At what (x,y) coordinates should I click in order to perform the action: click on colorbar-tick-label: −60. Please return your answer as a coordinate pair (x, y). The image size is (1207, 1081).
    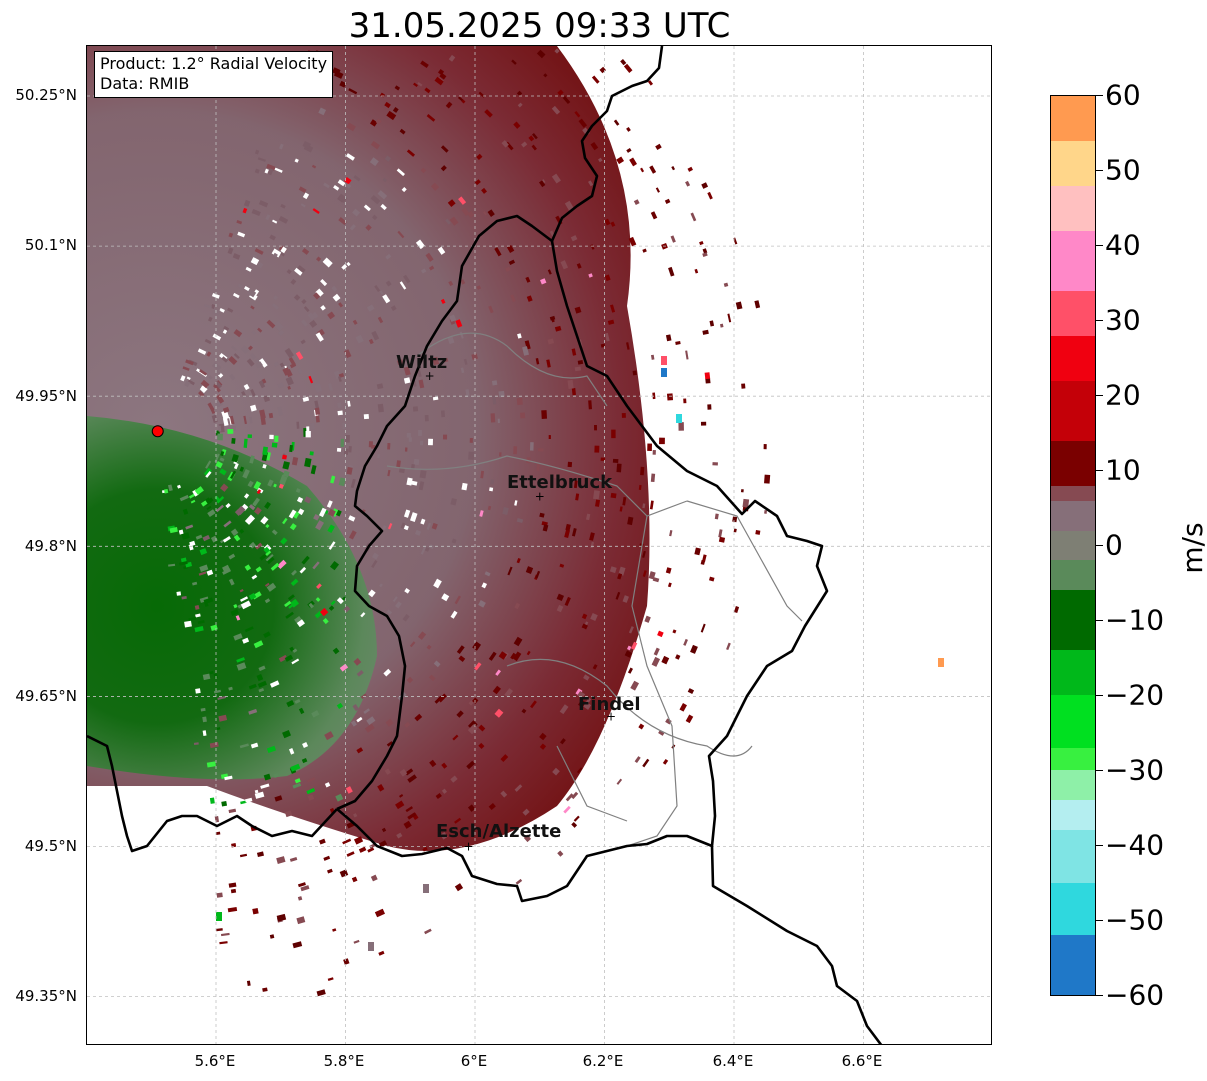
    Looking at the image, I should click on (1135, 995).